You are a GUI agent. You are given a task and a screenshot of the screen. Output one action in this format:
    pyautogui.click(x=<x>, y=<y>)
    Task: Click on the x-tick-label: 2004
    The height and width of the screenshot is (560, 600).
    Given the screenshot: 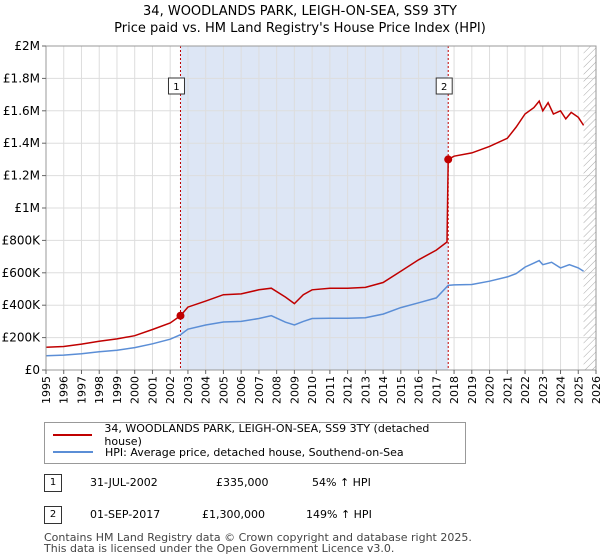 What is the action you would take?
    pyautogui.click(x=206, y=390)
    